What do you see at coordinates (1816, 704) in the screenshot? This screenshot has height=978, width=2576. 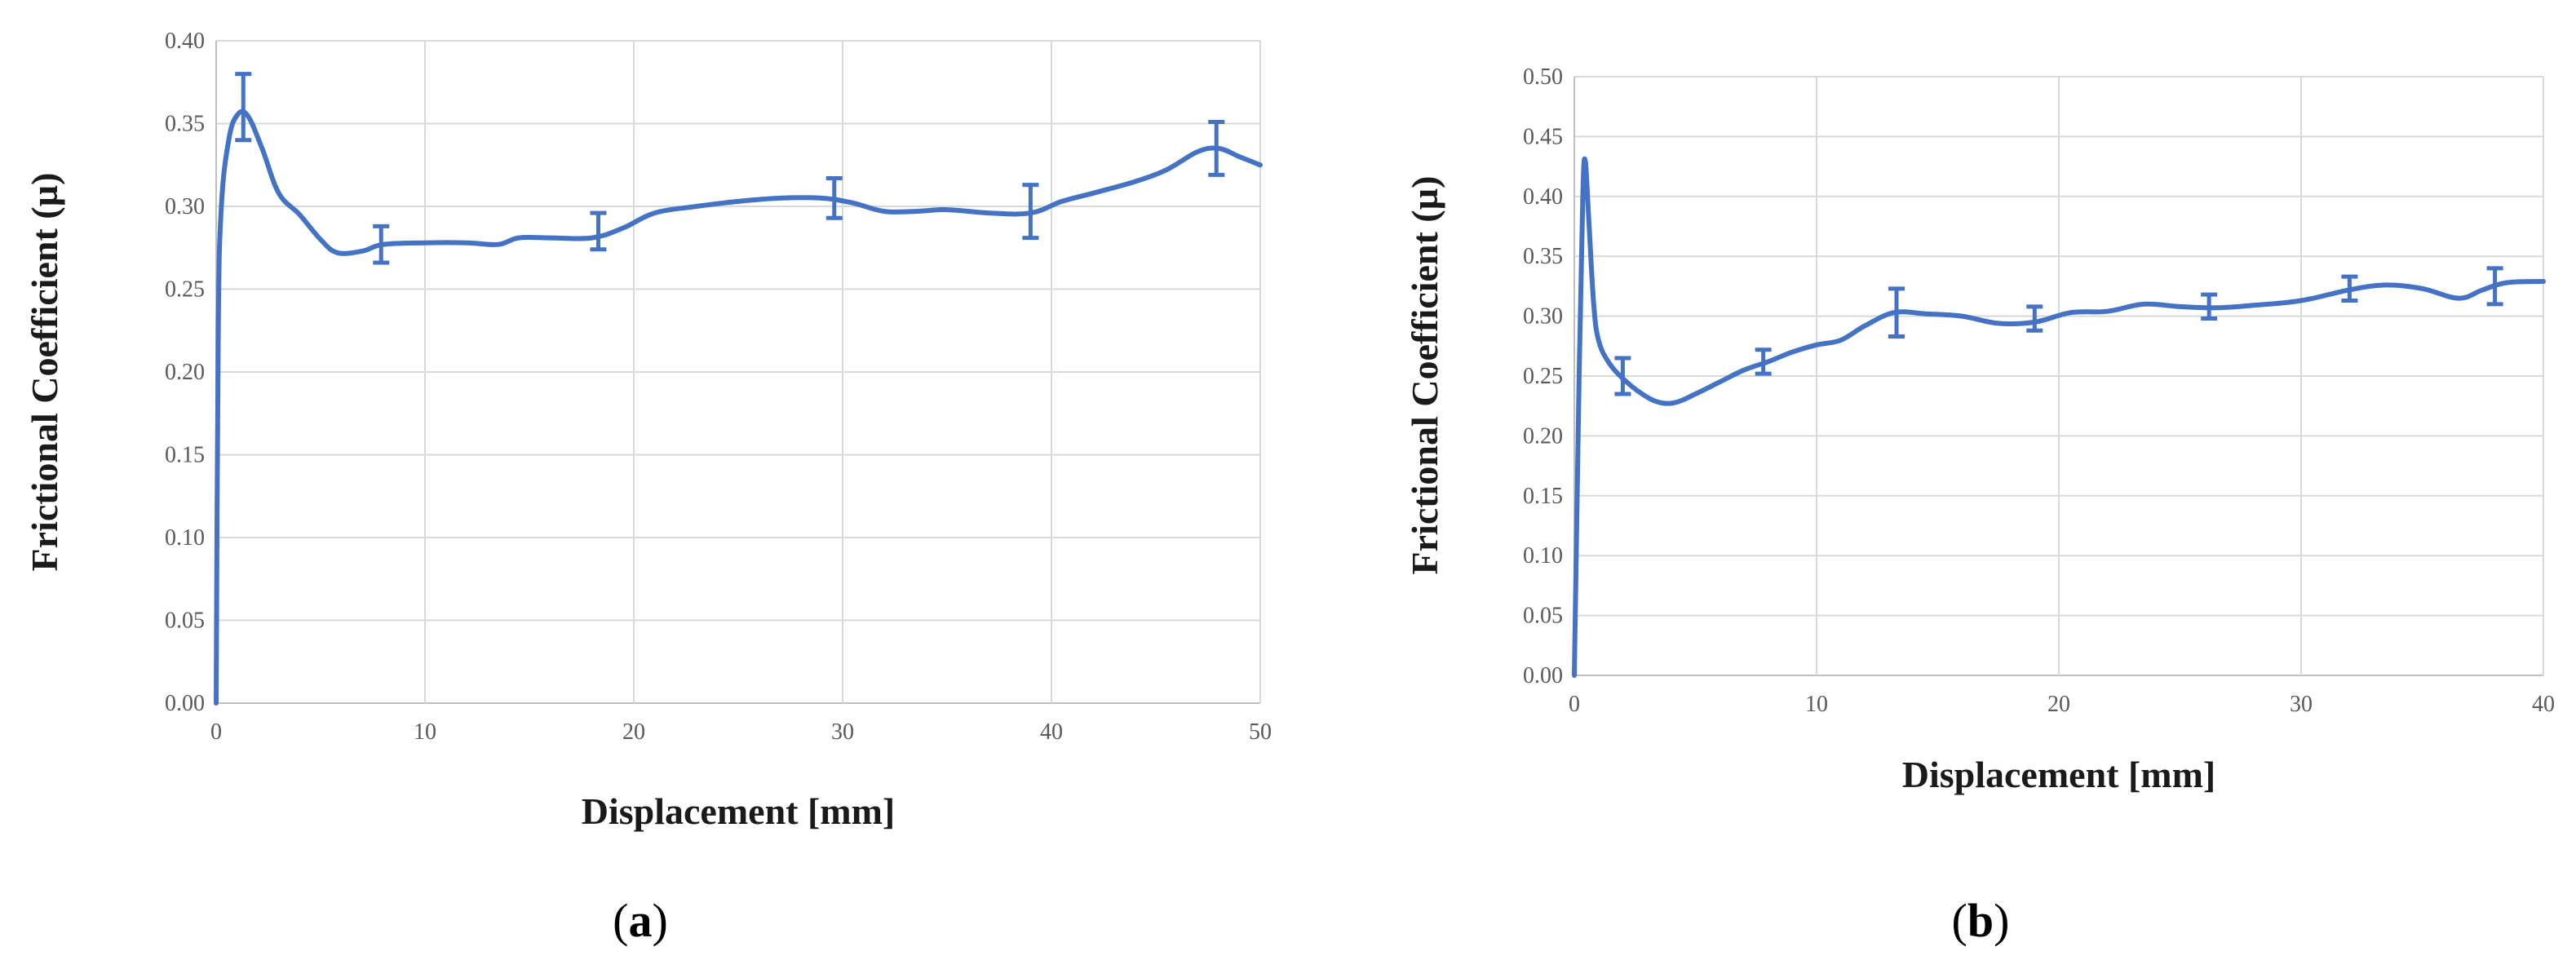 I see `x-tick-label-b-1: 10` at bounding box center [1816, 704].